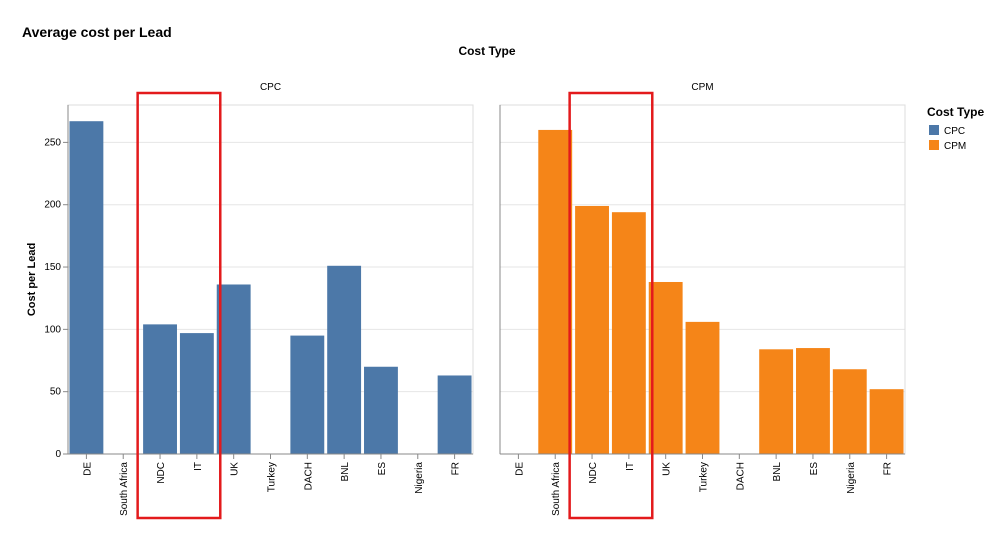 Image resolution: width=1008 pixels, height=542 pixels. I want to click on bar-cpc-ndc, so click(160, 389).